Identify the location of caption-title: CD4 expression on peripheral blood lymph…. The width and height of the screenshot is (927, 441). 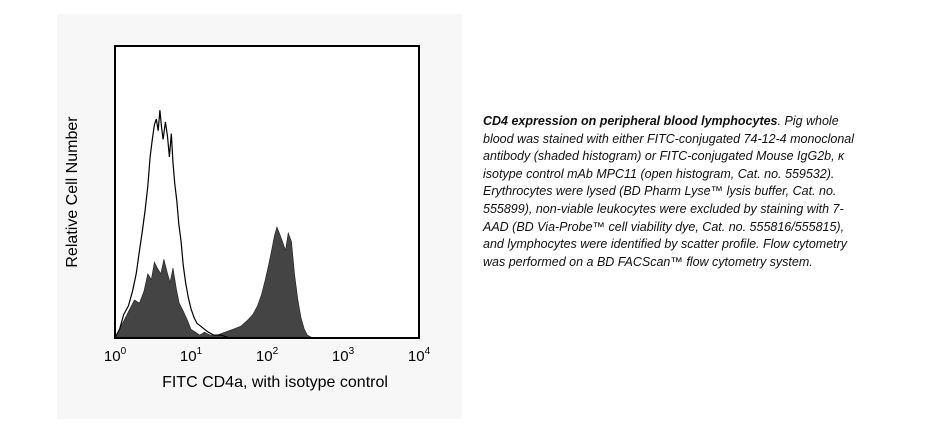
(630, 121).